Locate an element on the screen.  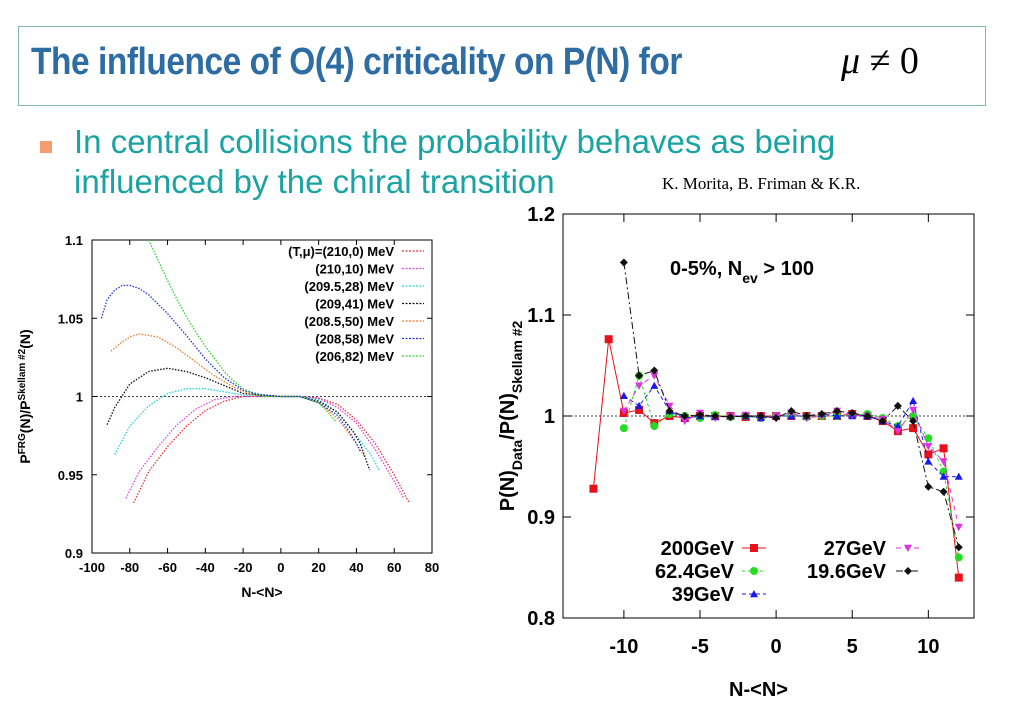
x-tick-label: -40 is located at coordinates (205, 567).